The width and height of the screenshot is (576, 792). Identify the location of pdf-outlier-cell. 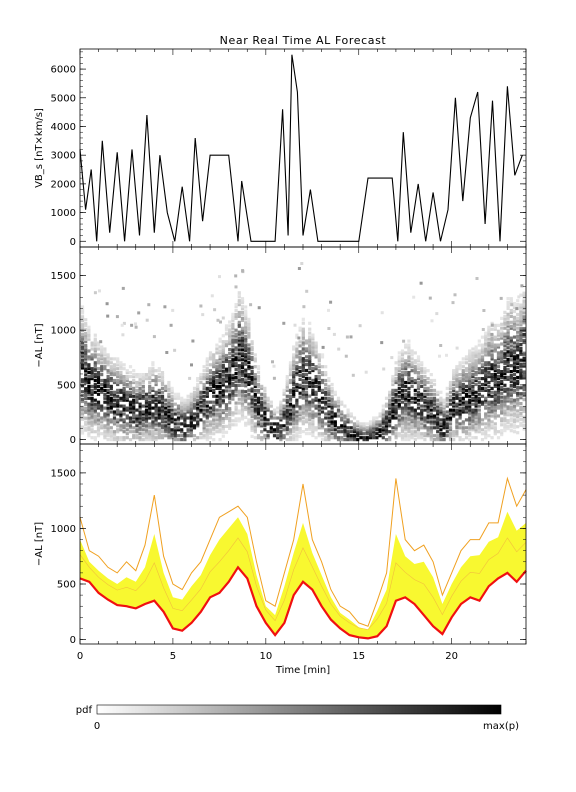
(441, 345).